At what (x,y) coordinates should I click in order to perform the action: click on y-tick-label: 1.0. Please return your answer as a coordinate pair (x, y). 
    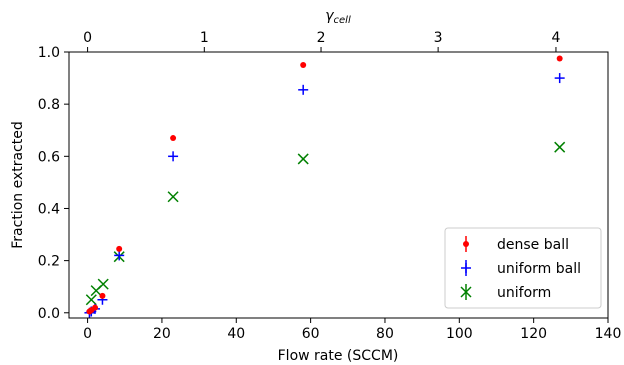
    Looking at the image, I should click on (49, 53).